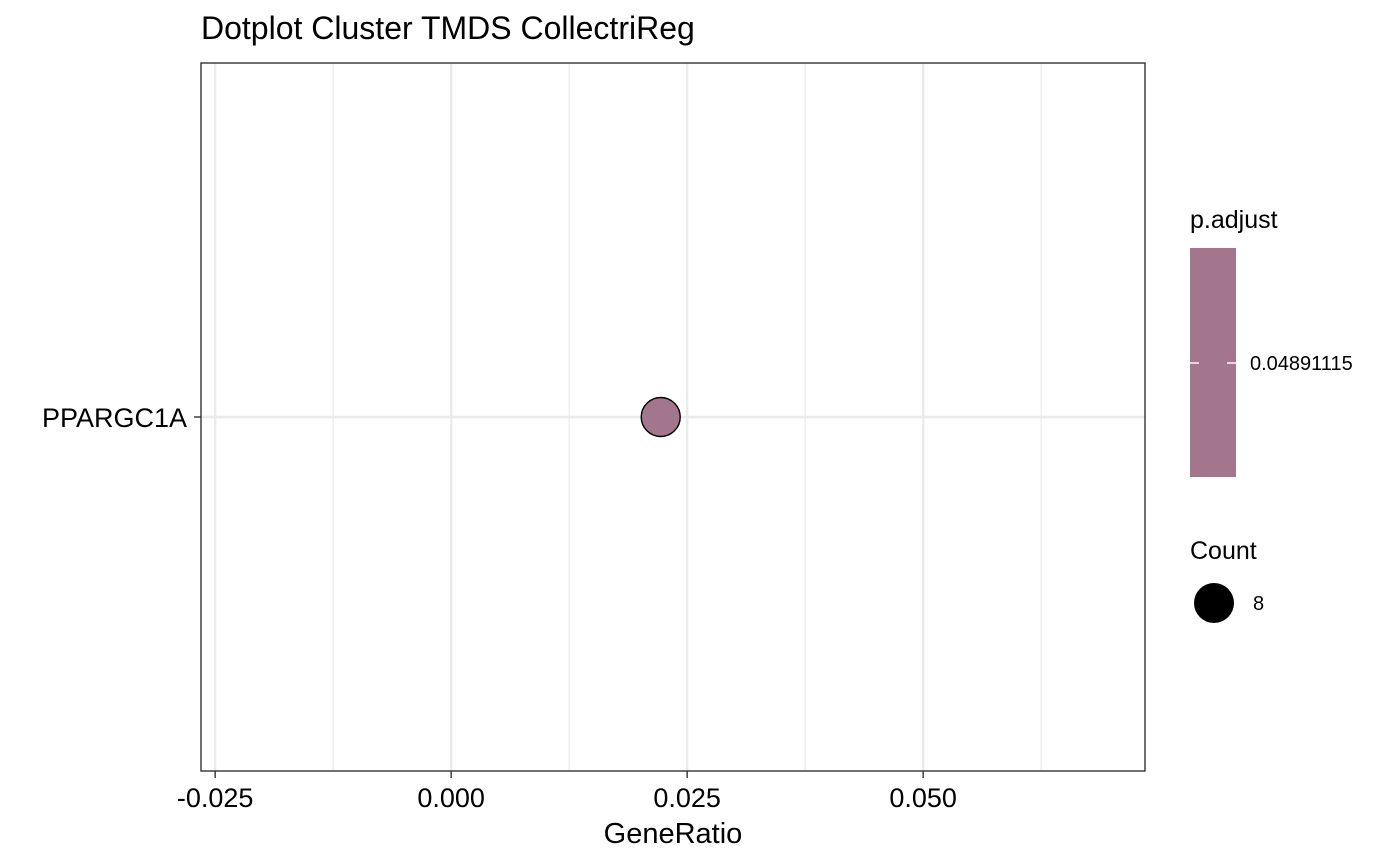 Image resolution: width=1400 pixels, height=865 pixels. What do you see at coordinates (1271, 341) in the screenshot?
I see `legend-color: p.adjust 0.04891115` at bounding box center [1271, 341].